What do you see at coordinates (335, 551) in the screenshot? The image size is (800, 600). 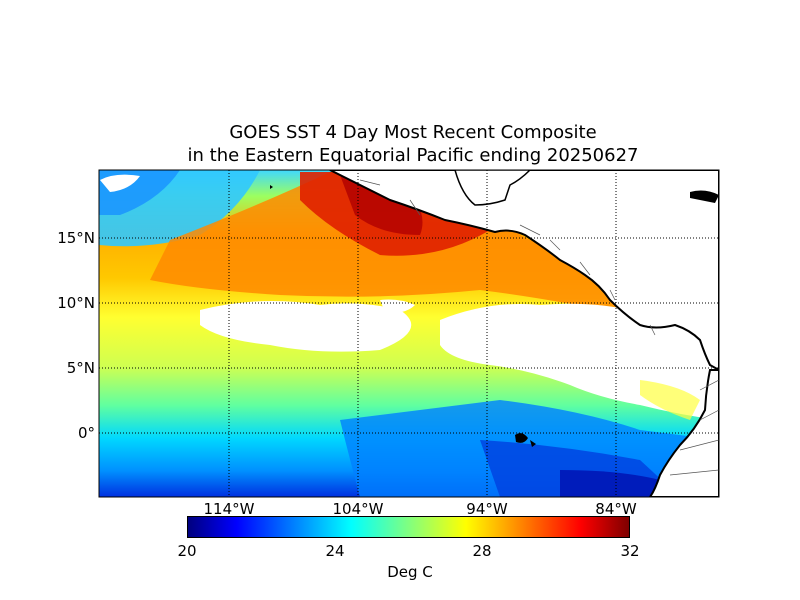 I see `colorbar-tick-24: 24` at bounding box center [335, 551].